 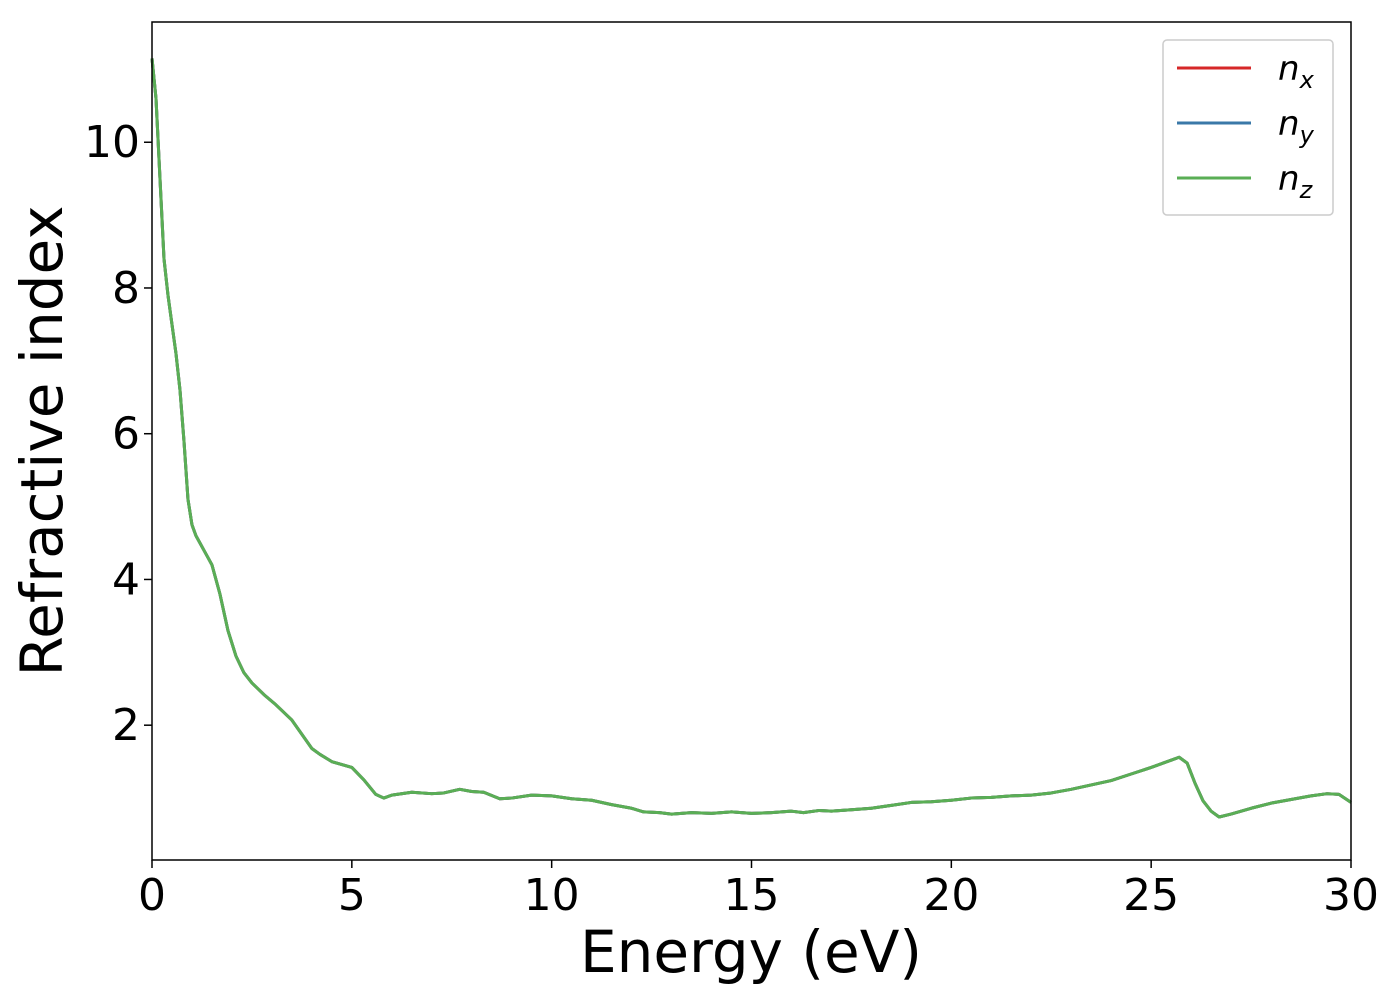 I want to click on x-tick-label: 25, so click(x=1151, y=895).